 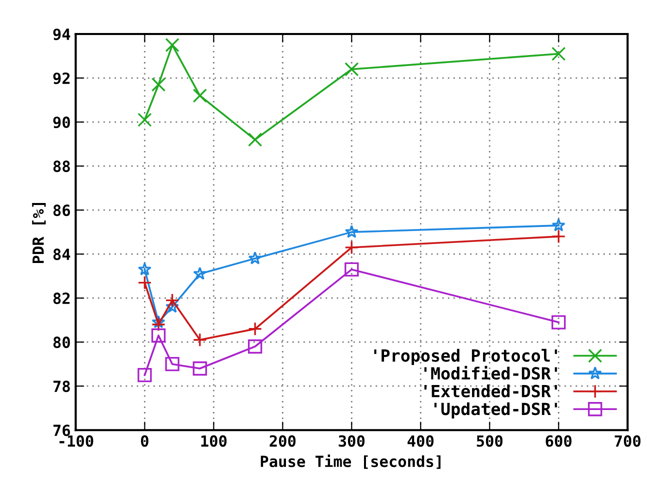 What do you see at coordinates (39, 233) in the screenshot?
I see `y-axis-title: PDR [%]` at bounding box center [39, 233].